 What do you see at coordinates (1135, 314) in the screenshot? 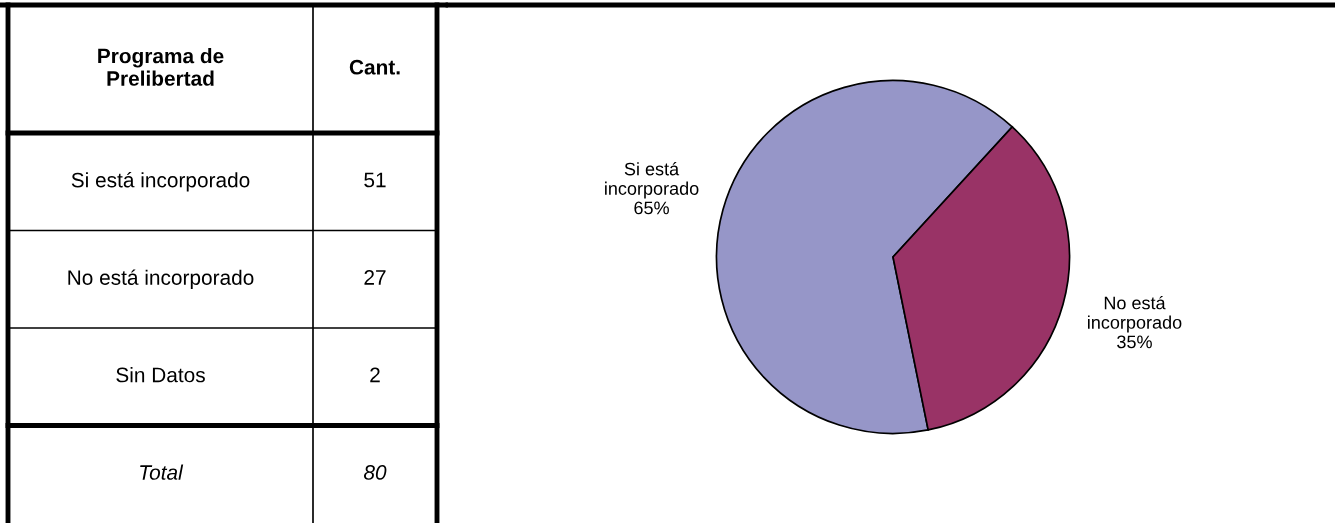
I see `slice-label: No está incorporado` at bounding box center [1135, 314].